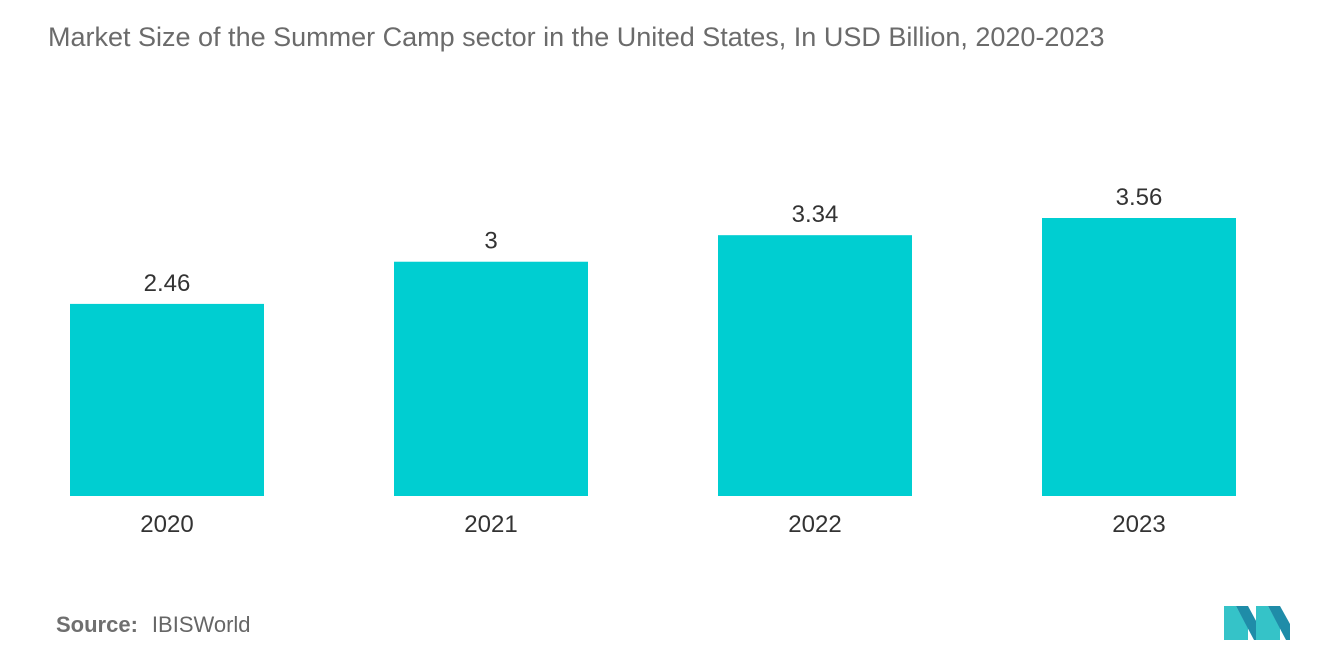  Describe the element at coordinates (815, 365) in the screenshot. I see `bar-2022` at that location.